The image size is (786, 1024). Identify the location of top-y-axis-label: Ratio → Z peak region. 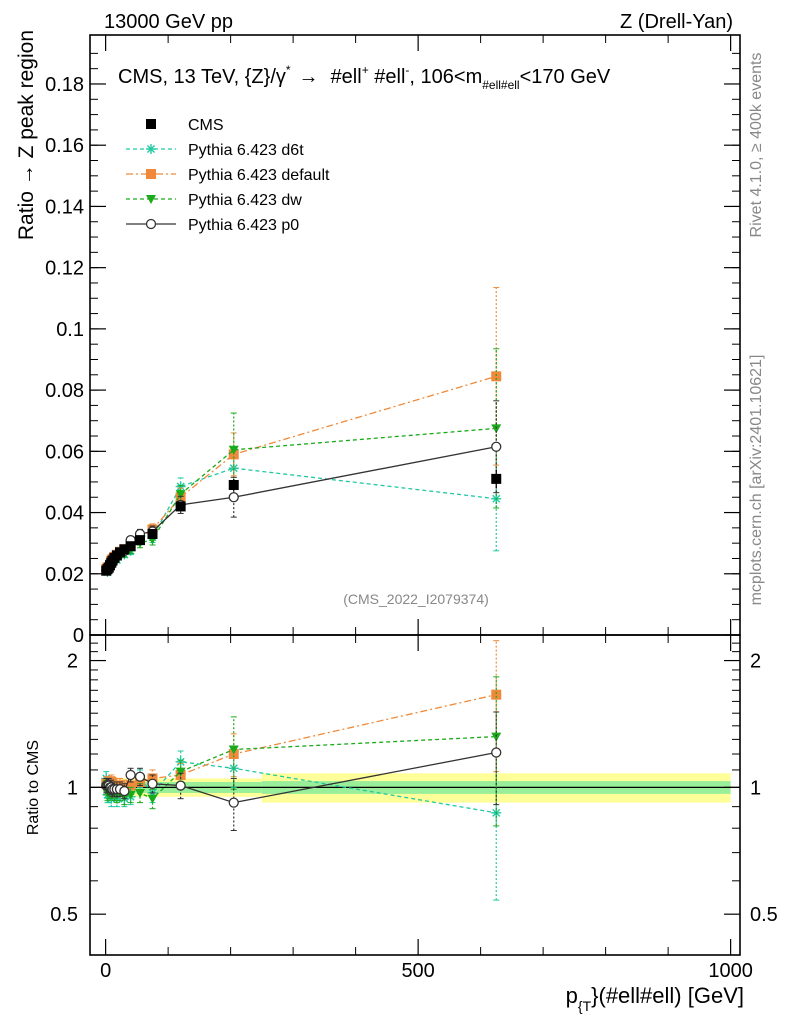
(26, 135).